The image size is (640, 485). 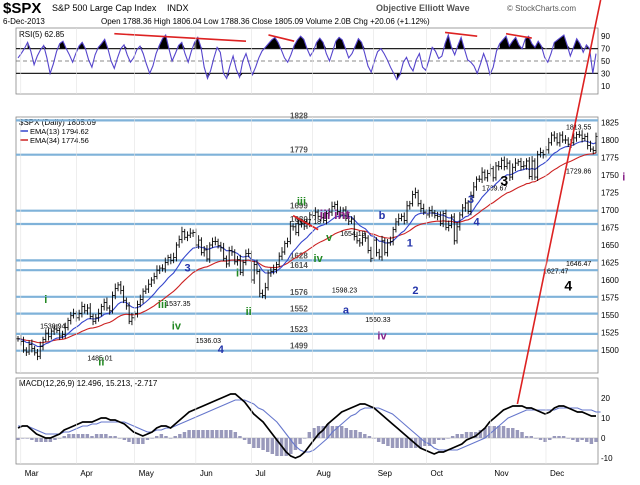 What do you see at coordinates (177, 304) in the screenshot?
I see `price-label: 1537.35` at bounding box center [177, 304].